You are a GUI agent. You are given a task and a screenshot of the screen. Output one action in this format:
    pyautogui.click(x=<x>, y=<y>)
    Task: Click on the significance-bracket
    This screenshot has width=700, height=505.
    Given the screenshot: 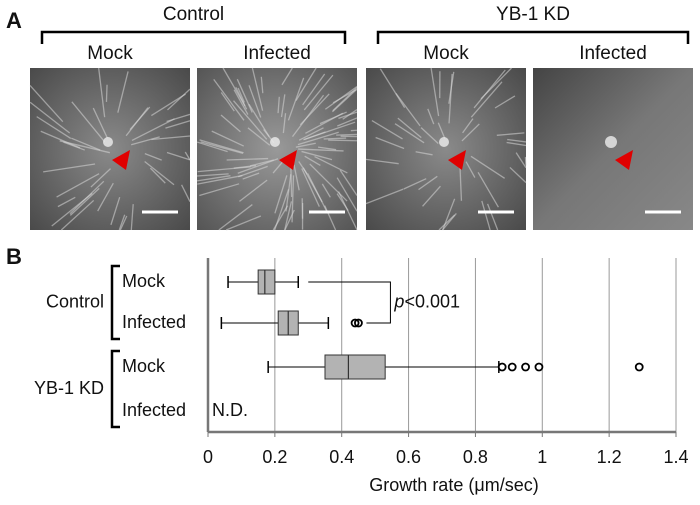 What is the action you would take?
    pyautogui.click(x=349, y=302)
    